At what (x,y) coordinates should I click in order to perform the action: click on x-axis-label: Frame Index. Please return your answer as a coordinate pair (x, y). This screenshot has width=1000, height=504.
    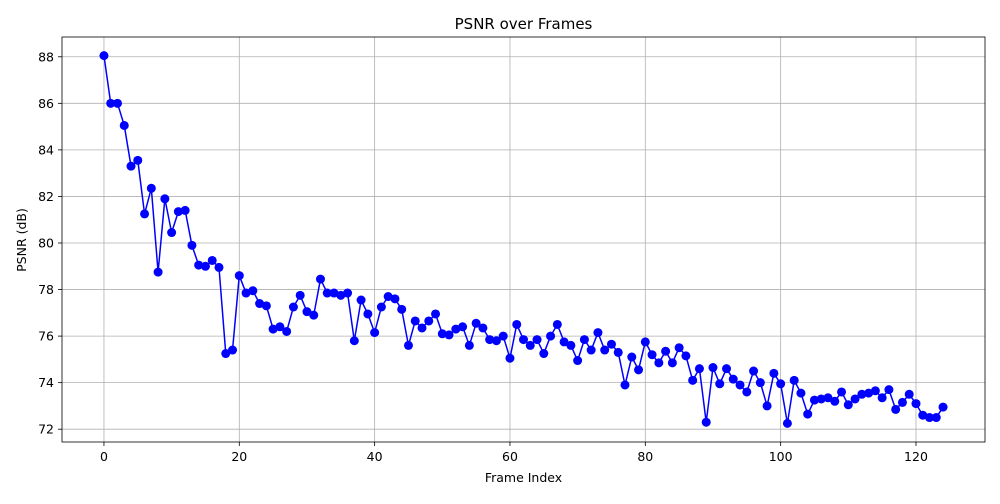
    Looking at the image, I should click on (523, 477).